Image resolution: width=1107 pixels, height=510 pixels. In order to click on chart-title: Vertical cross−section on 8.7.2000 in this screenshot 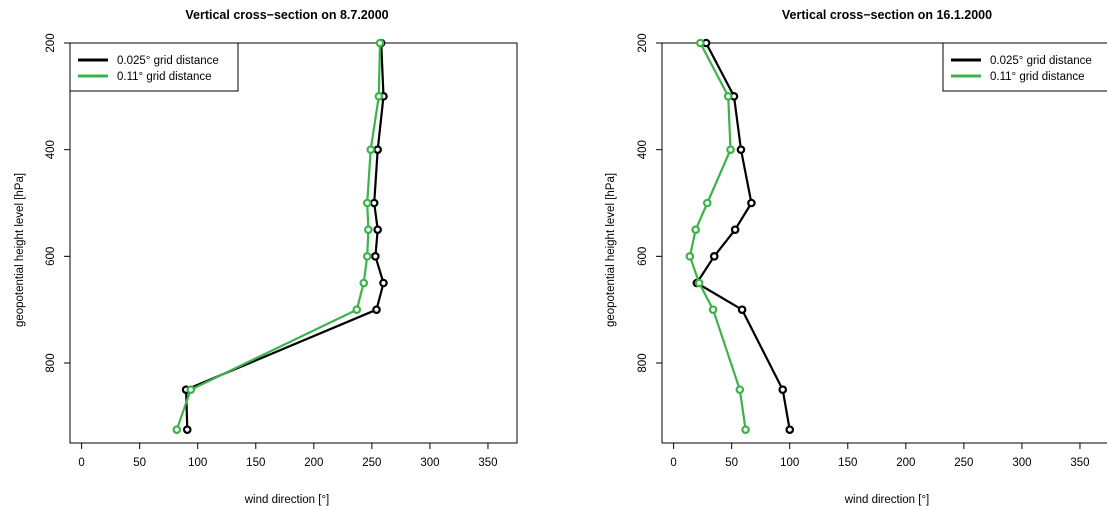, I will do `click(286, 15)`.